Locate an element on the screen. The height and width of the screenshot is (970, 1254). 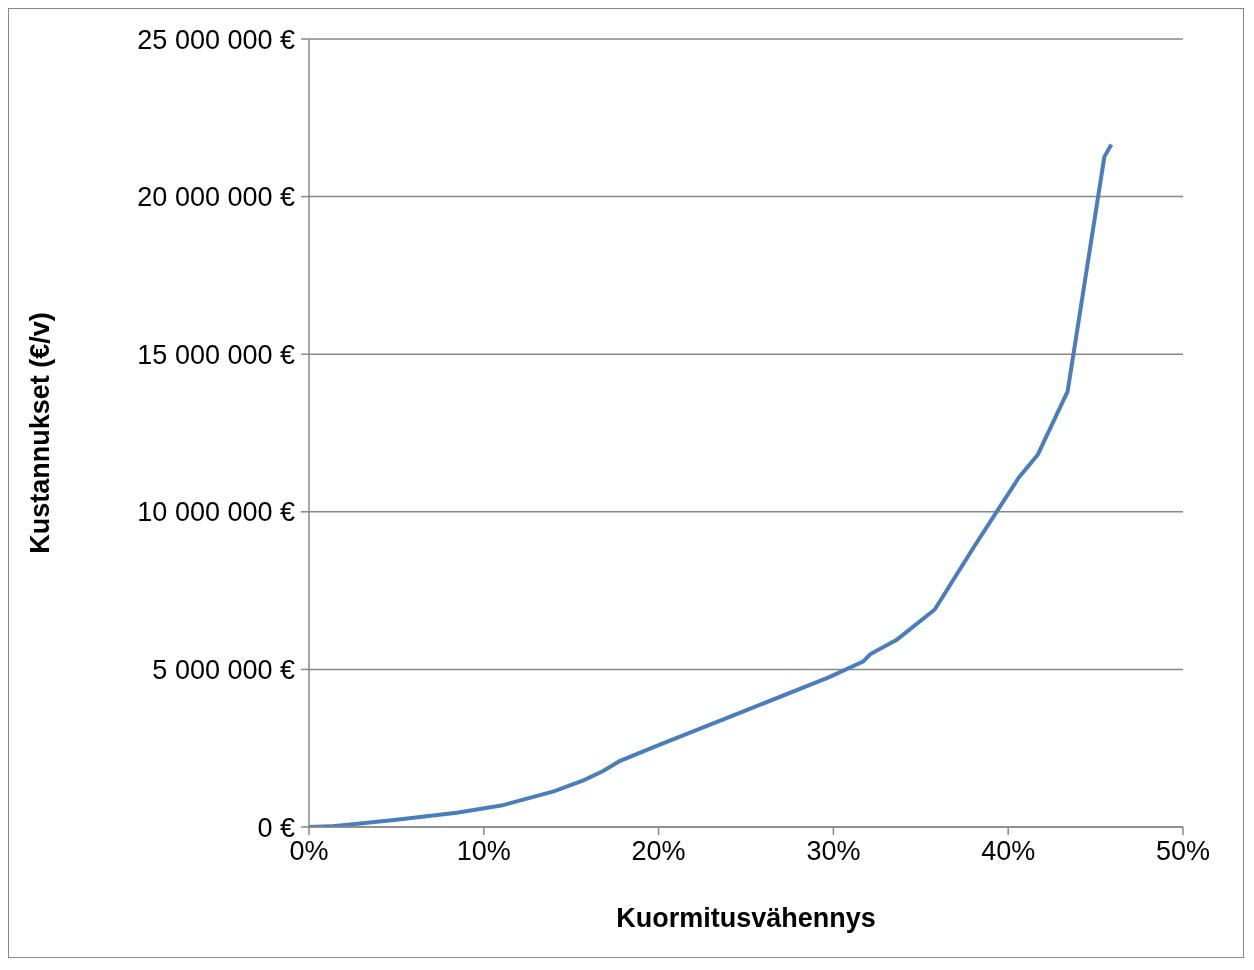
y-tick-label: 15 000 000 € is located at coordinates (216, 354).